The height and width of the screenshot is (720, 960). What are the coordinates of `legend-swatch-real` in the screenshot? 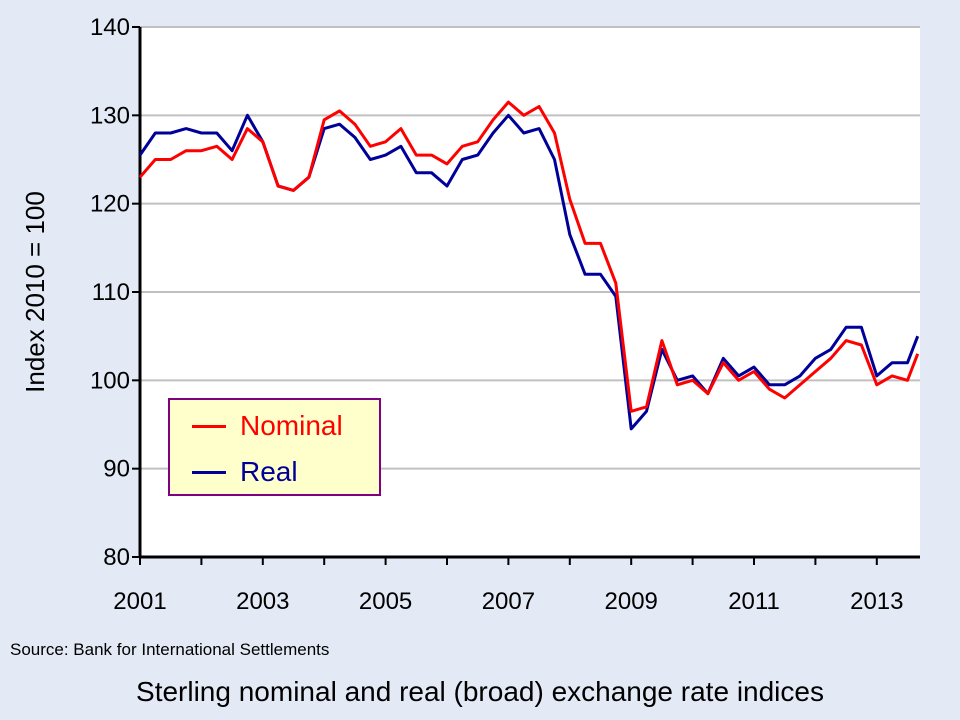 It's located at (209, 472).